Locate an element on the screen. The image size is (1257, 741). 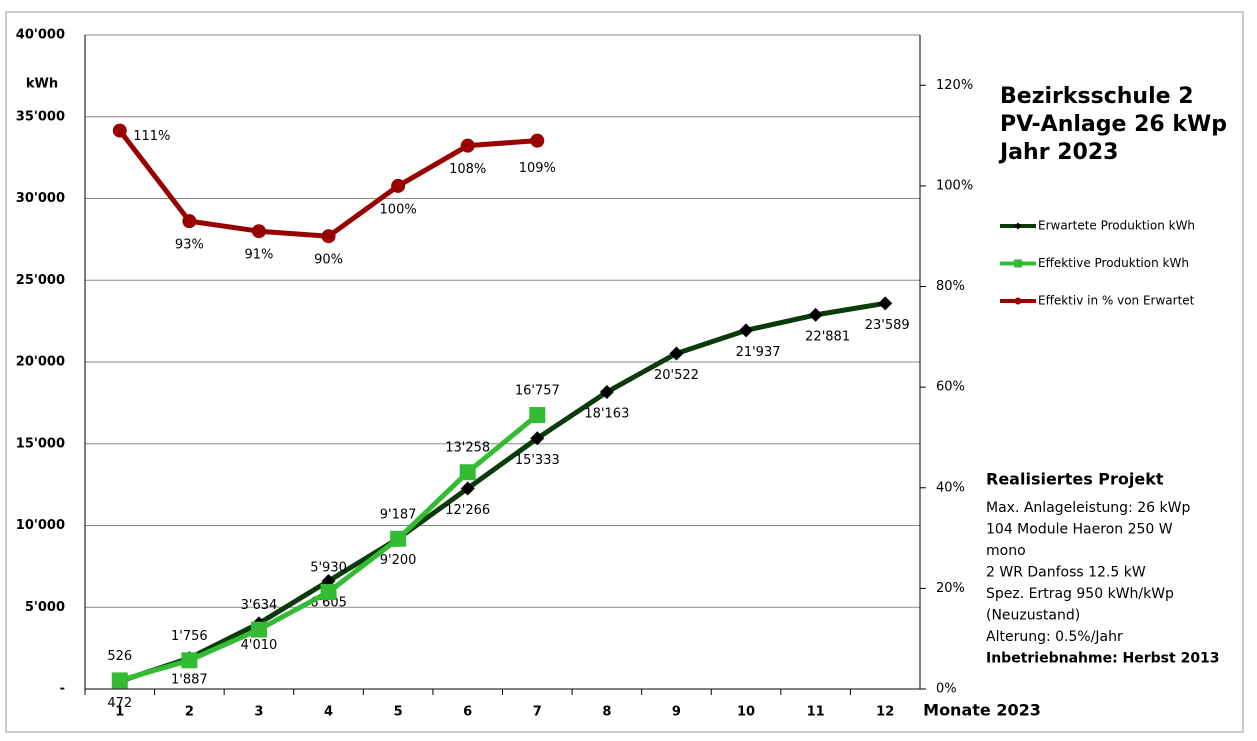
info-line: 104 Module Haeron 250 W is located at coordinates (1079, 530).